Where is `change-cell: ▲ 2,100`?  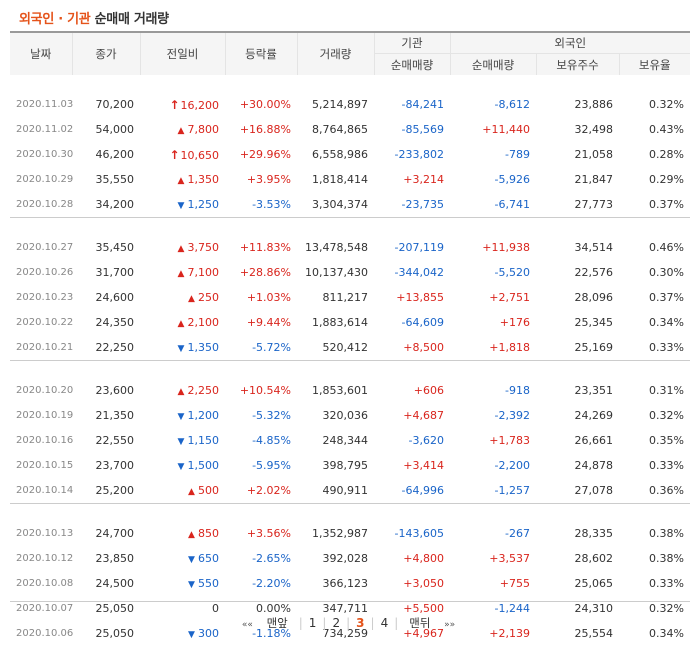 change-cell: ▲ 2,100 is located at coordinates (182, 322).